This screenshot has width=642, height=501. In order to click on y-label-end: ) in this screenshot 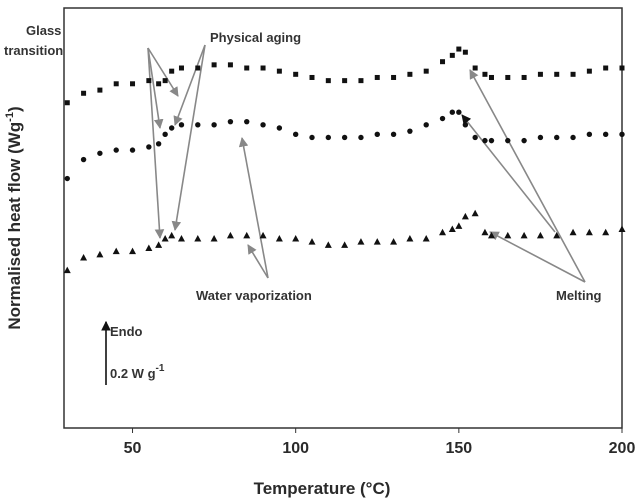, I will do `click(14, 109)`.